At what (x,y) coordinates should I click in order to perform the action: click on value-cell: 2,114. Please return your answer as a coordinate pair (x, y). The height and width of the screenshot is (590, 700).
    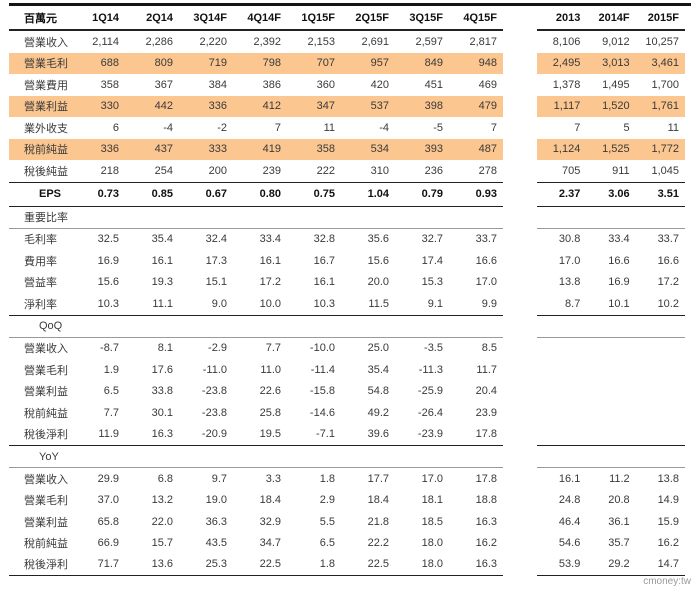
    Looking at the image, I should click on (105, 41).